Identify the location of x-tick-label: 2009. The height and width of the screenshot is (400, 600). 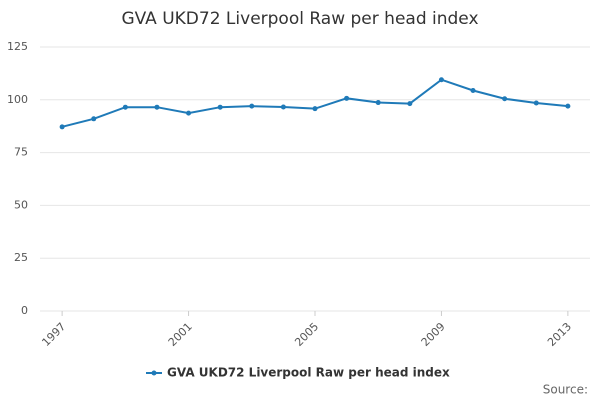
(433, 334).